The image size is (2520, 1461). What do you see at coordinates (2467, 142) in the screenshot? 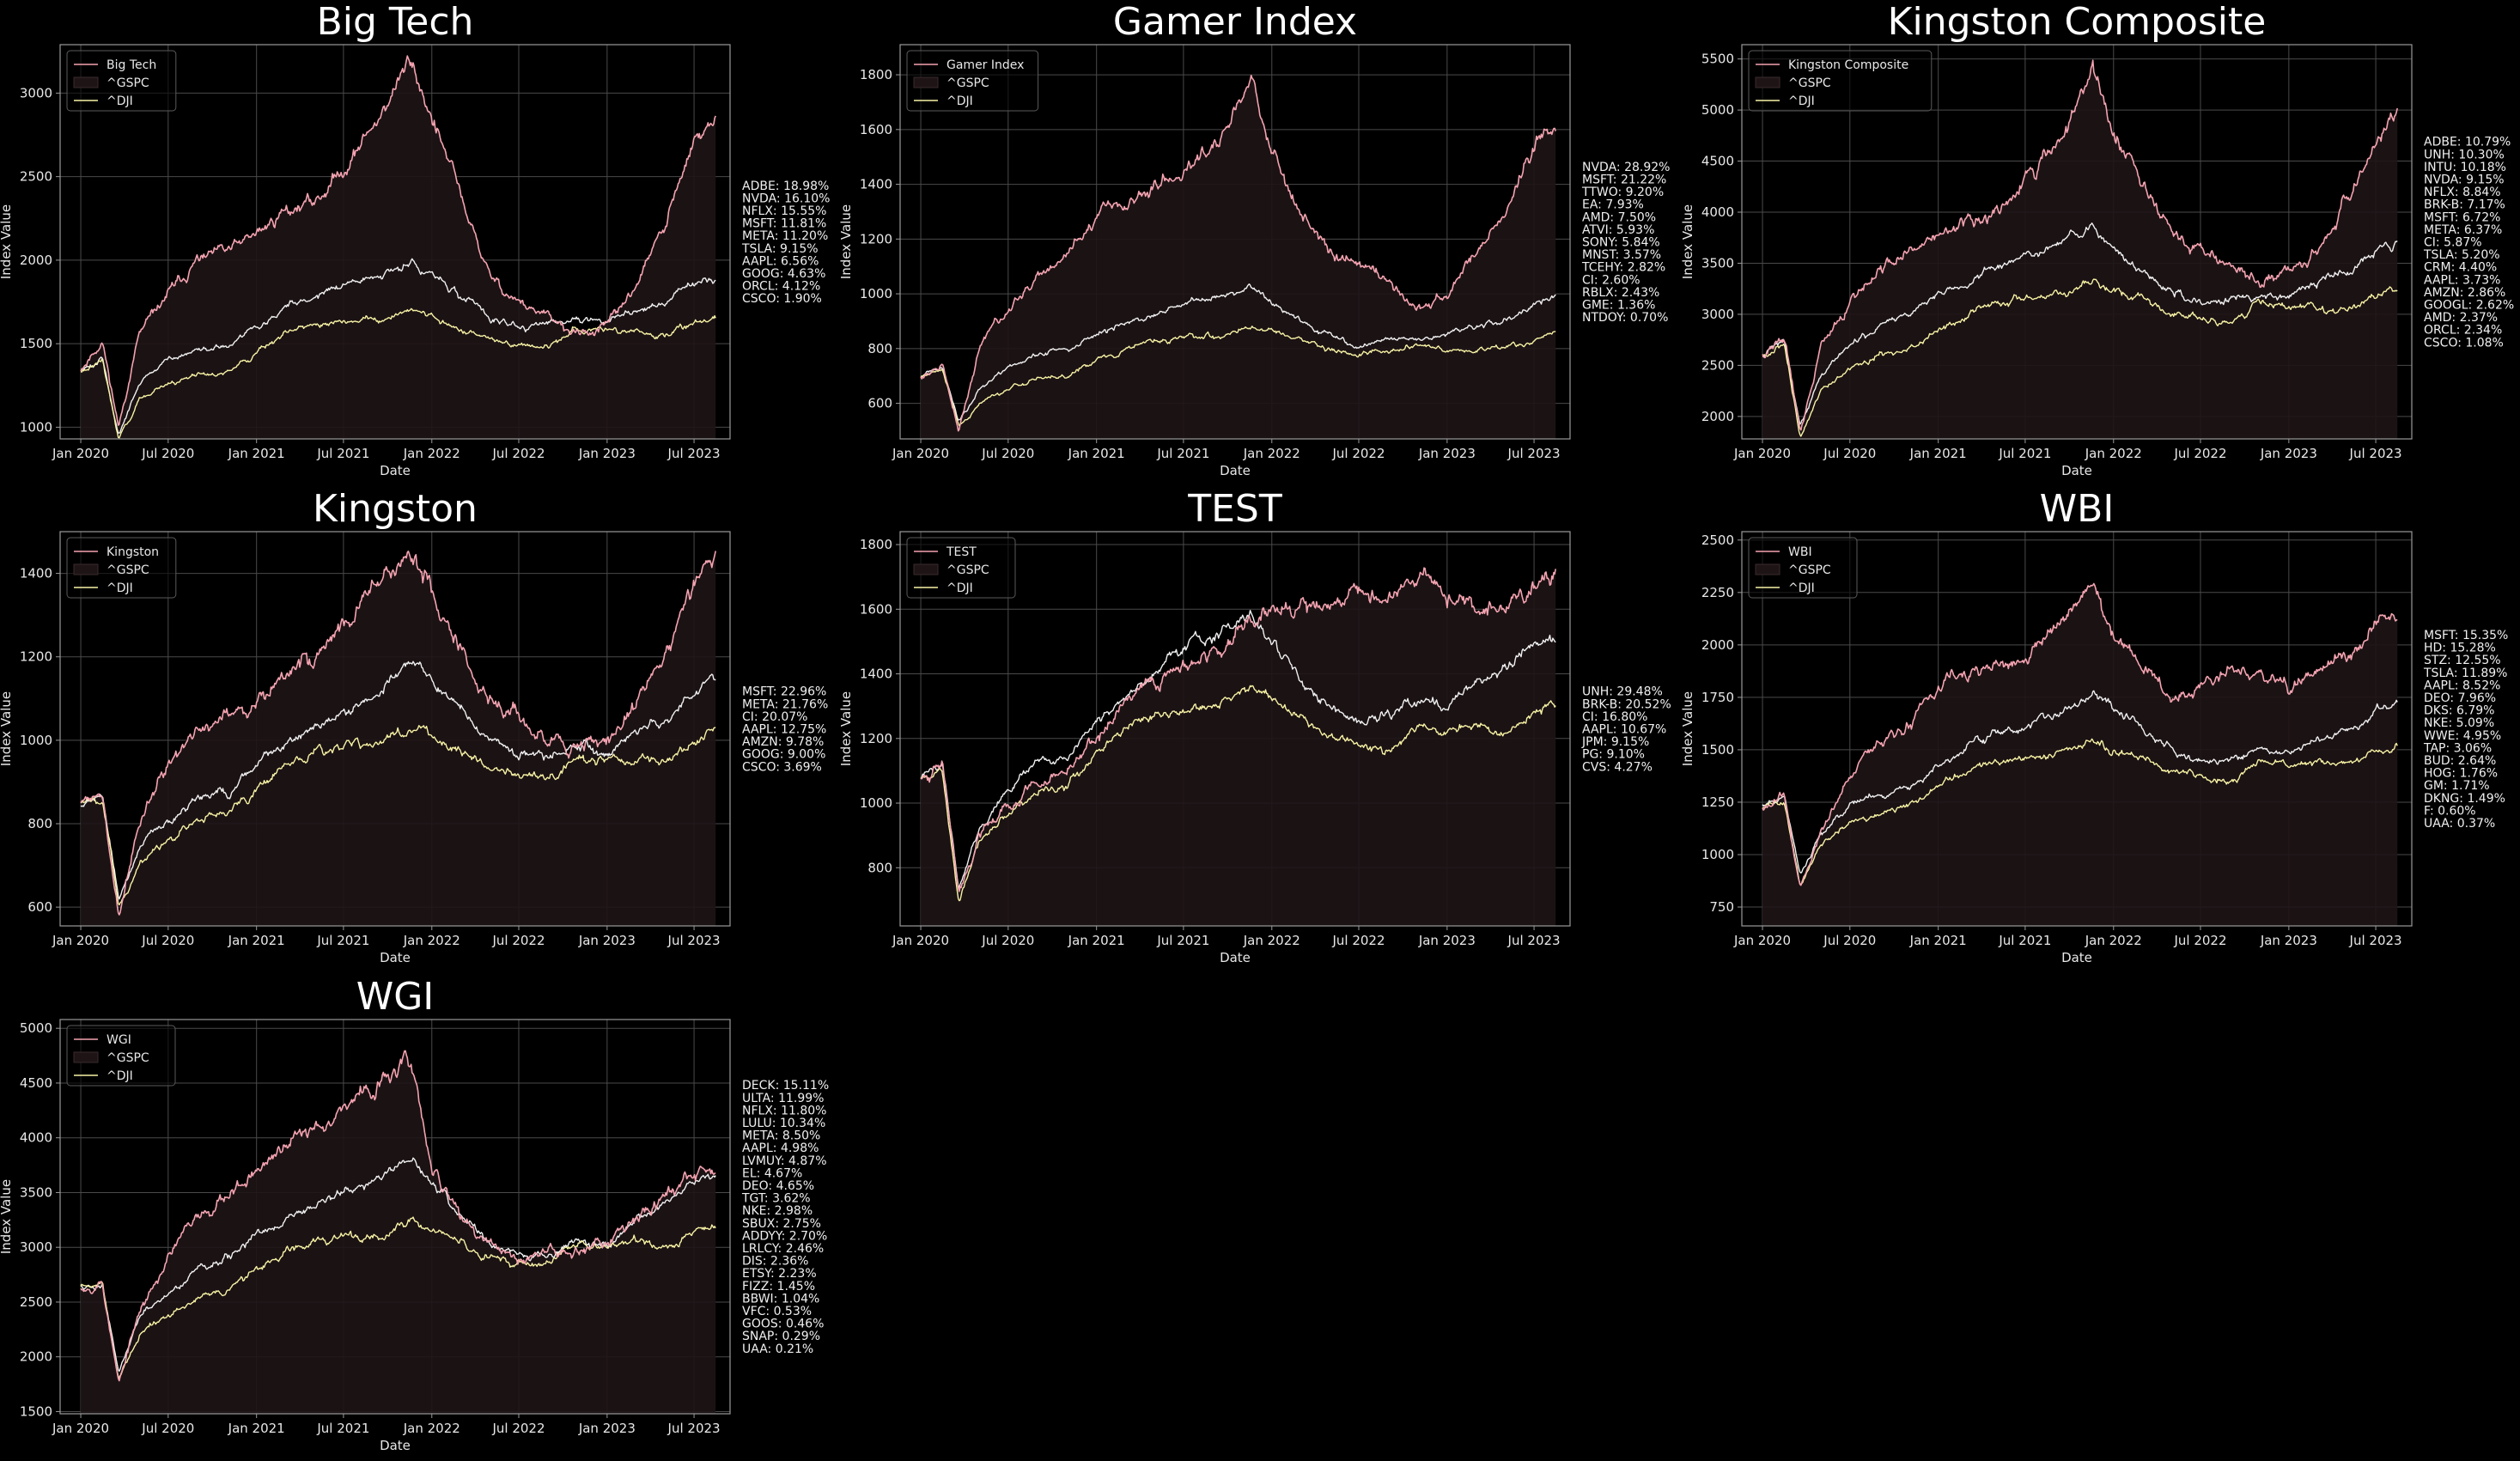
I see `weight-label: ADBE: 10.79%` at bounding box center [2467, 142].